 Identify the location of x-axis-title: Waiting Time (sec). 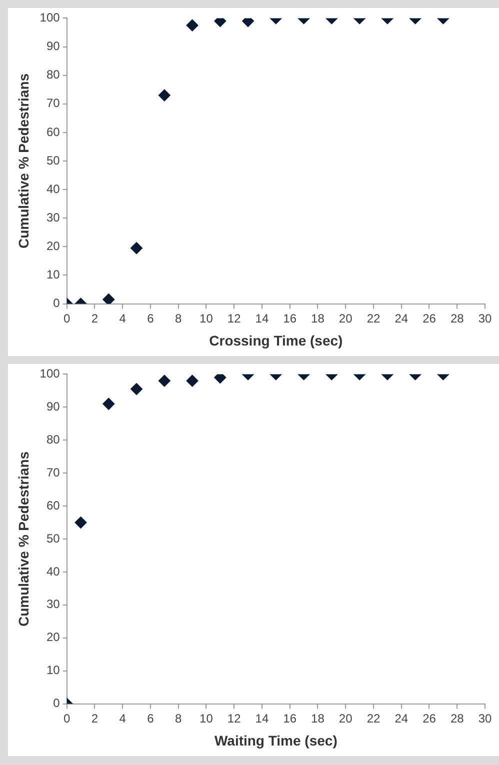
(276, 740).